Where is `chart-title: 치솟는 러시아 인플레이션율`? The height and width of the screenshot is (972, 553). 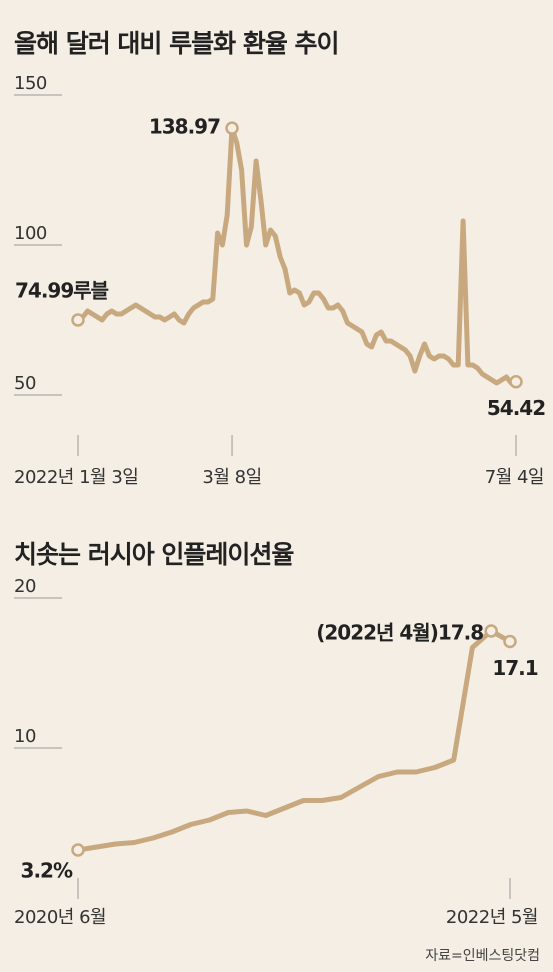 chart-title: 치솟는 러시아 인플레이션율 is located at coordinates (154, 554).